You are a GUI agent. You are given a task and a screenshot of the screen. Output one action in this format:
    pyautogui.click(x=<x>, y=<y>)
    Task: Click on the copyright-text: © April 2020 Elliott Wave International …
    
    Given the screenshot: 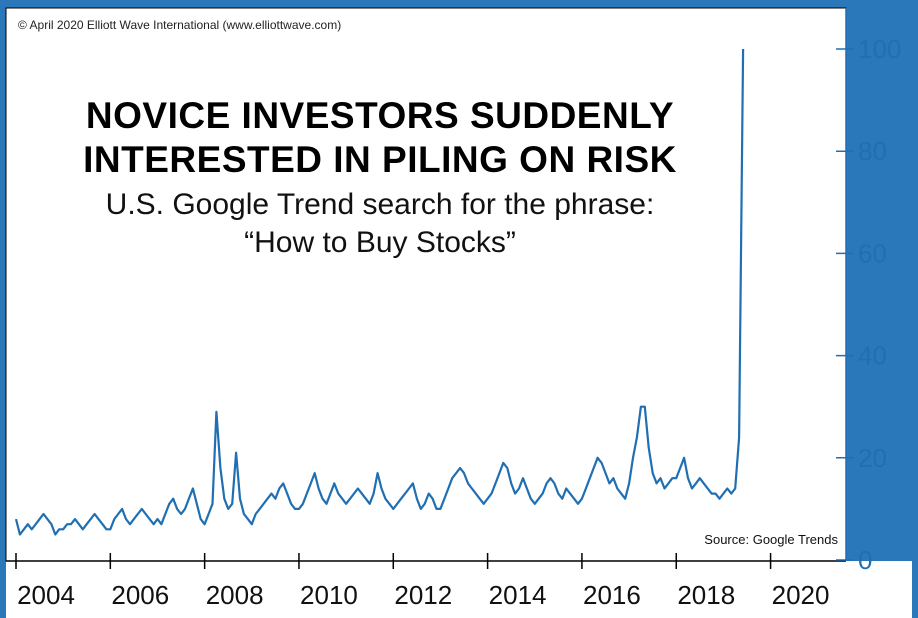 What is the action you would take?
    pyautogui.click(x=179, y=25)
    